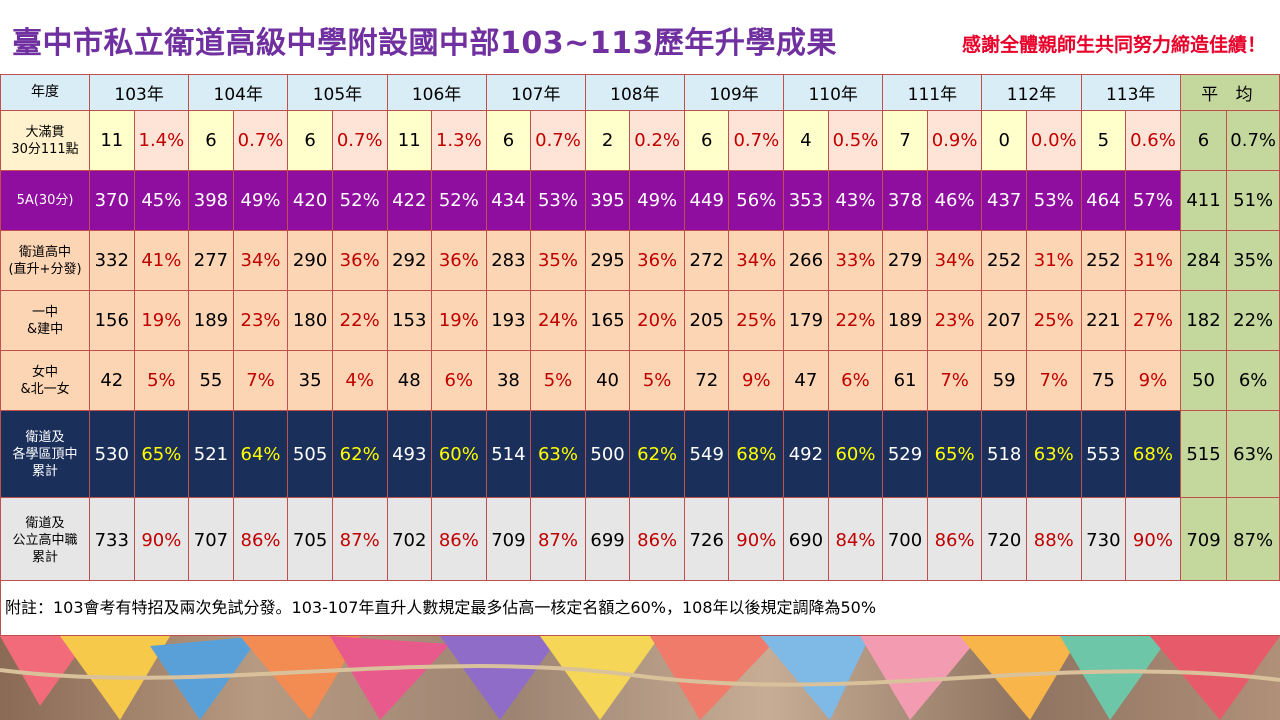 This screenshot has width=1280, height=720. I want to click on row-label-line: 5A(30分), so click(45, 200).